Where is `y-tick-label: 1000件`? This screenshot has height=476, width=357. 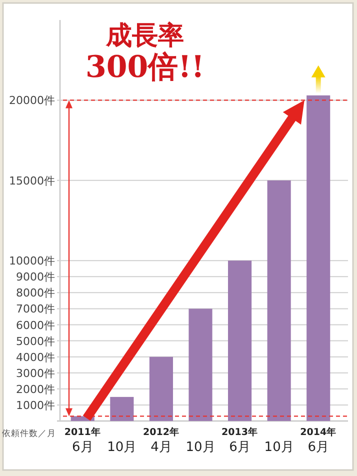 y-tick-label: 1000件 is located at coordinates (35, 405).